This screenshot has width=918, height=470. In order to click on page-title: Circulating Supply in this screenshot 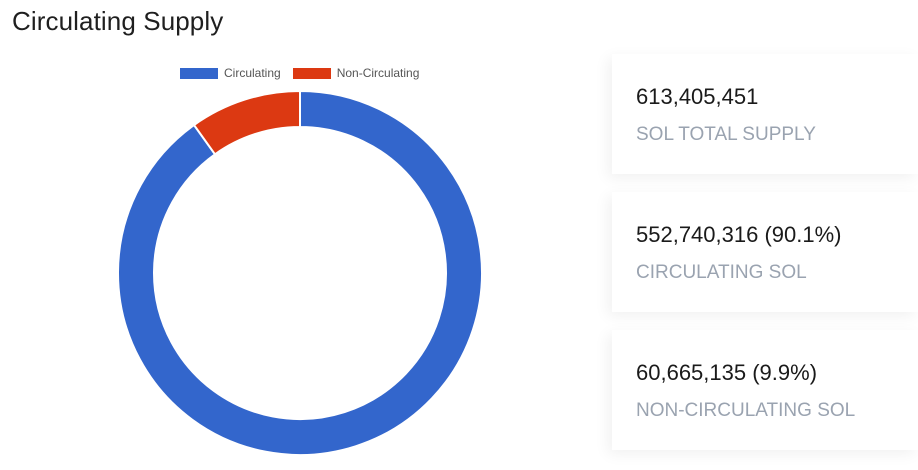, I will do `click(118, 21)`.